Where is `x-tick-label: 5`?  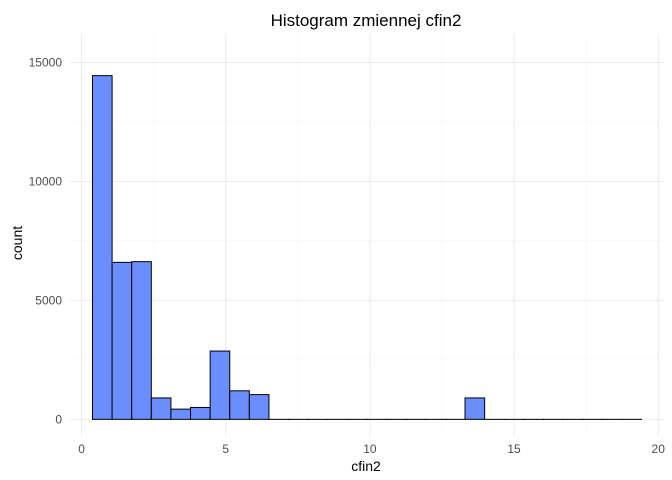
x-tick-label: 5 is located at coordinates (225, 449).